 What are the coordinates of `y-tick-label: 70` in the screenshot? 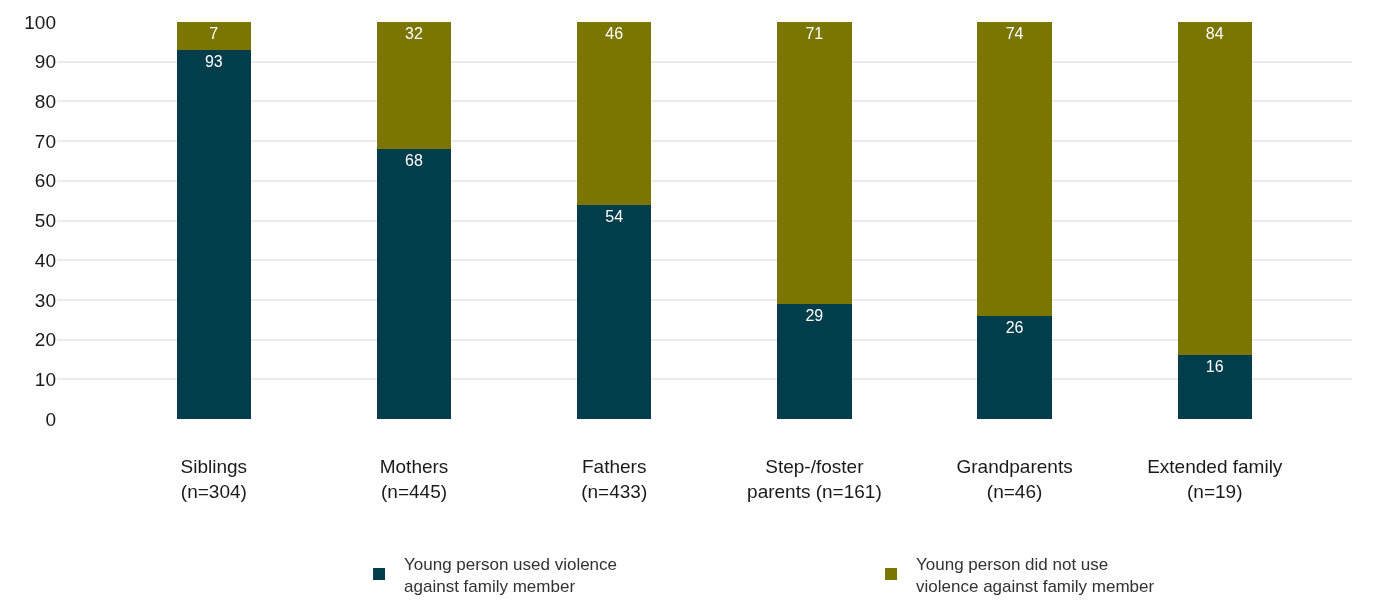 It's located at (45, 141).